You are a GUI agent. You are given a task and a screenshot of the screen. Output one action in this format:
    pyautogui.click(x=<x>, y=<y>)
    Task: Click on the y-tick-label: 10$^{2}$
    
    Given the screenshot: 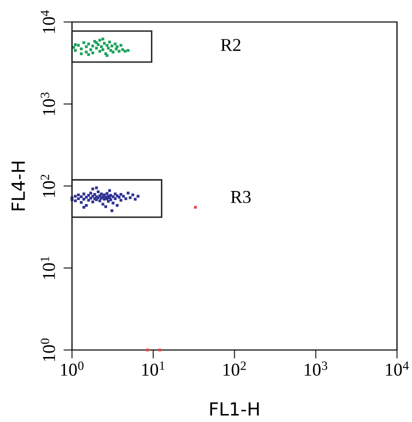 What is the action you would take?
    pyautogui.click(x=48, y=185)
    